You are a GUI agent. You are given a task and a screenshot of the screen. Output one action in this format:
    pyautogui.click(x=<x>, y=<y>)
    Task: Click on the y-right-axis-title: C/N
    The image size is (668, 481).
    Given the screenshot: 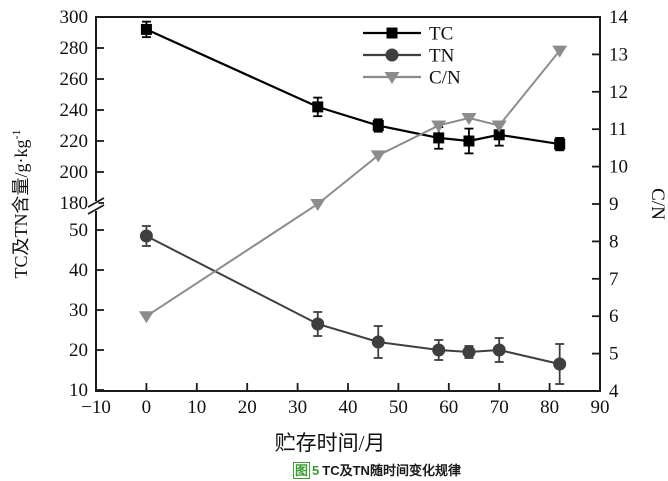 What is the action you would take?
    pyautogui.click(x=657, y=204)
    